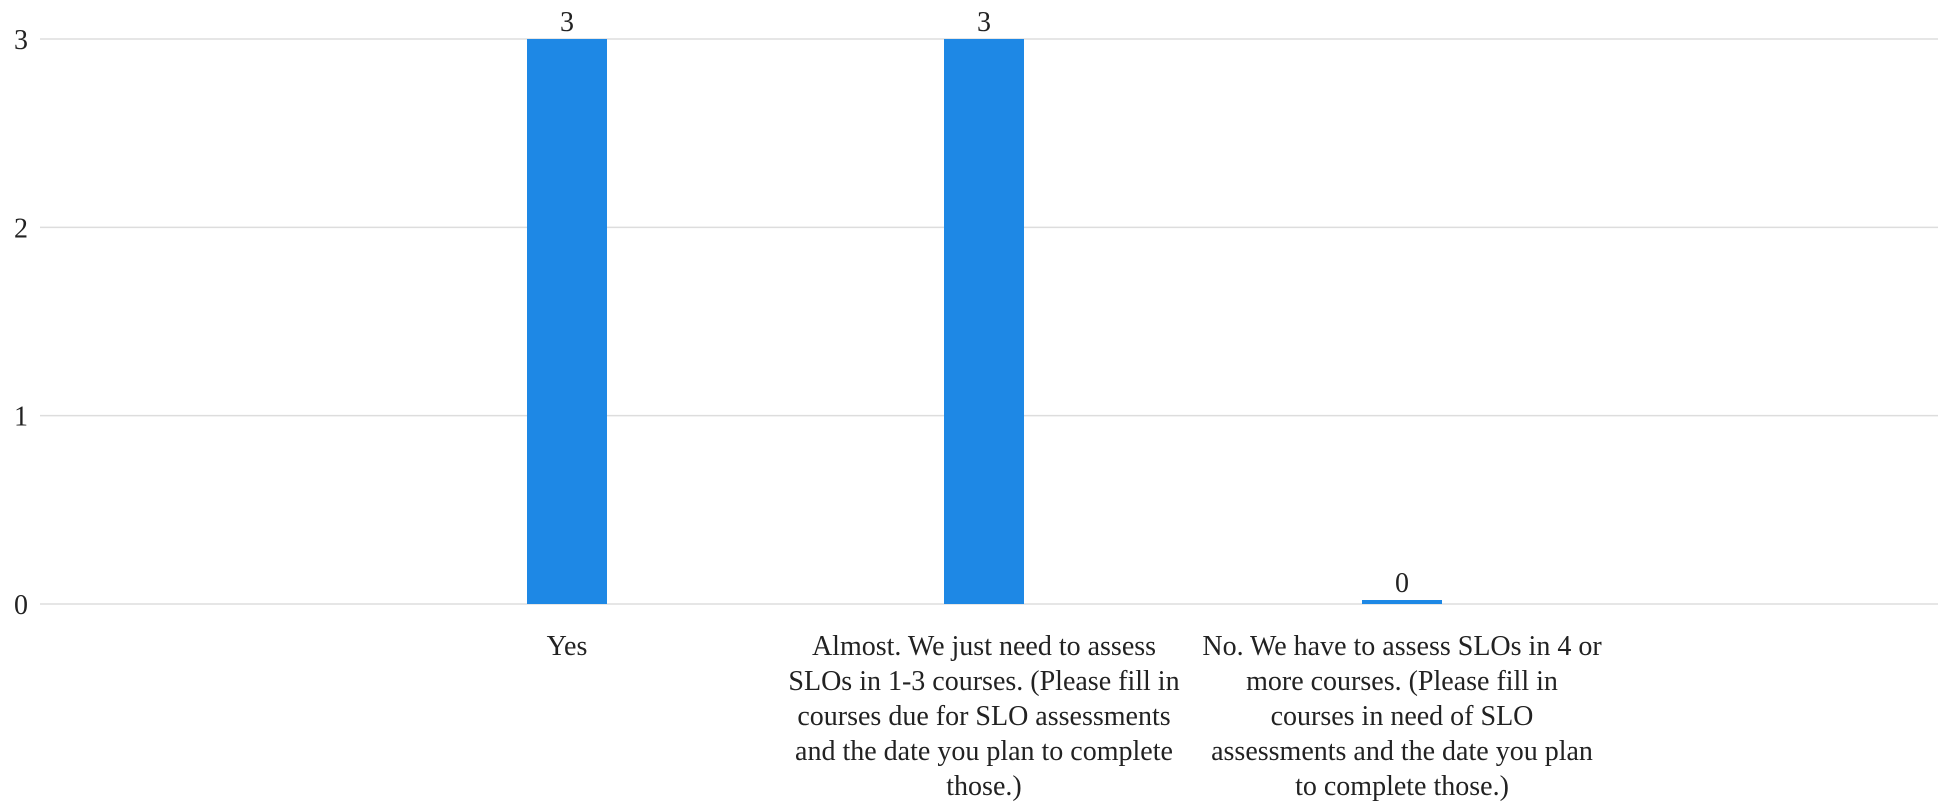 The image size is (1938, 804). Describe the element at coordinates (21, 417) in the screenshot. I see `y-tick-label: 1` at that location.